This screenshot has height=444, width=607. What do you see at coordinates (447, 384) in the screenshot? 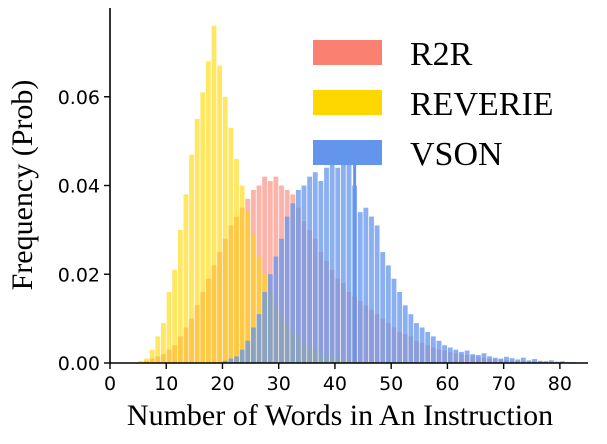
I see `x-tick-label: 60` at bounding box center [447, 384].